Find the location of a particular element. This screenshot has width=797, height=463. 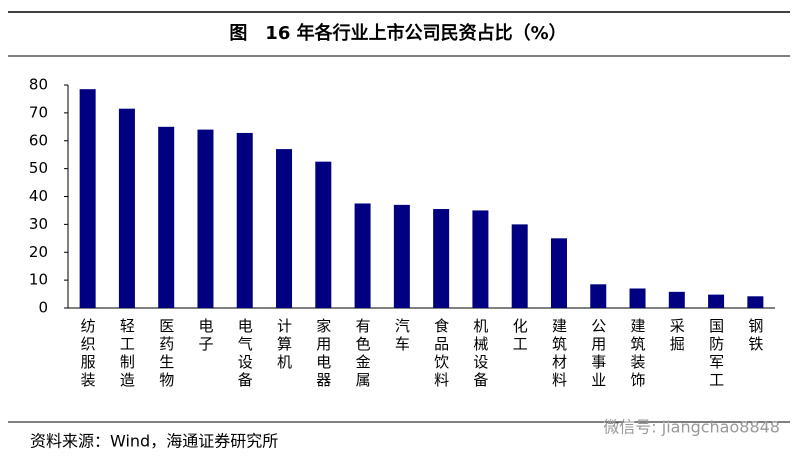

watermark: 微信号: jiangchao8848 is located at coordinates (691, 427).